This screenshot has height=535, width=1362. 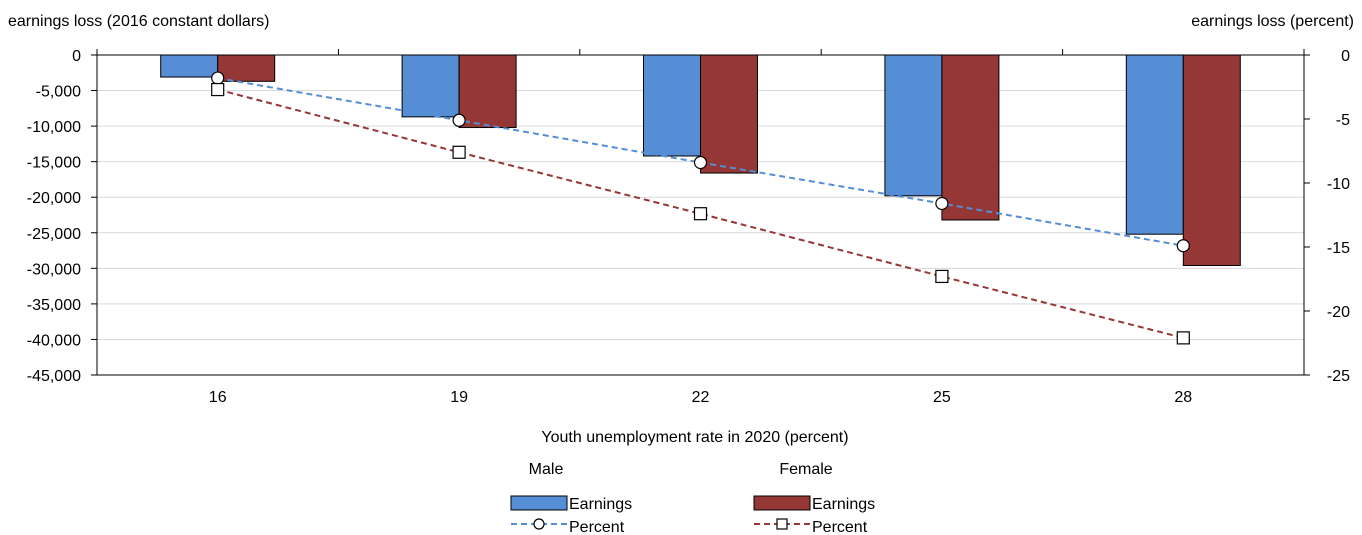 What do you see at coordinates (942, 397) in the screenshot?
I see `x-tick-label: 25` at bounding box center [942, 397].